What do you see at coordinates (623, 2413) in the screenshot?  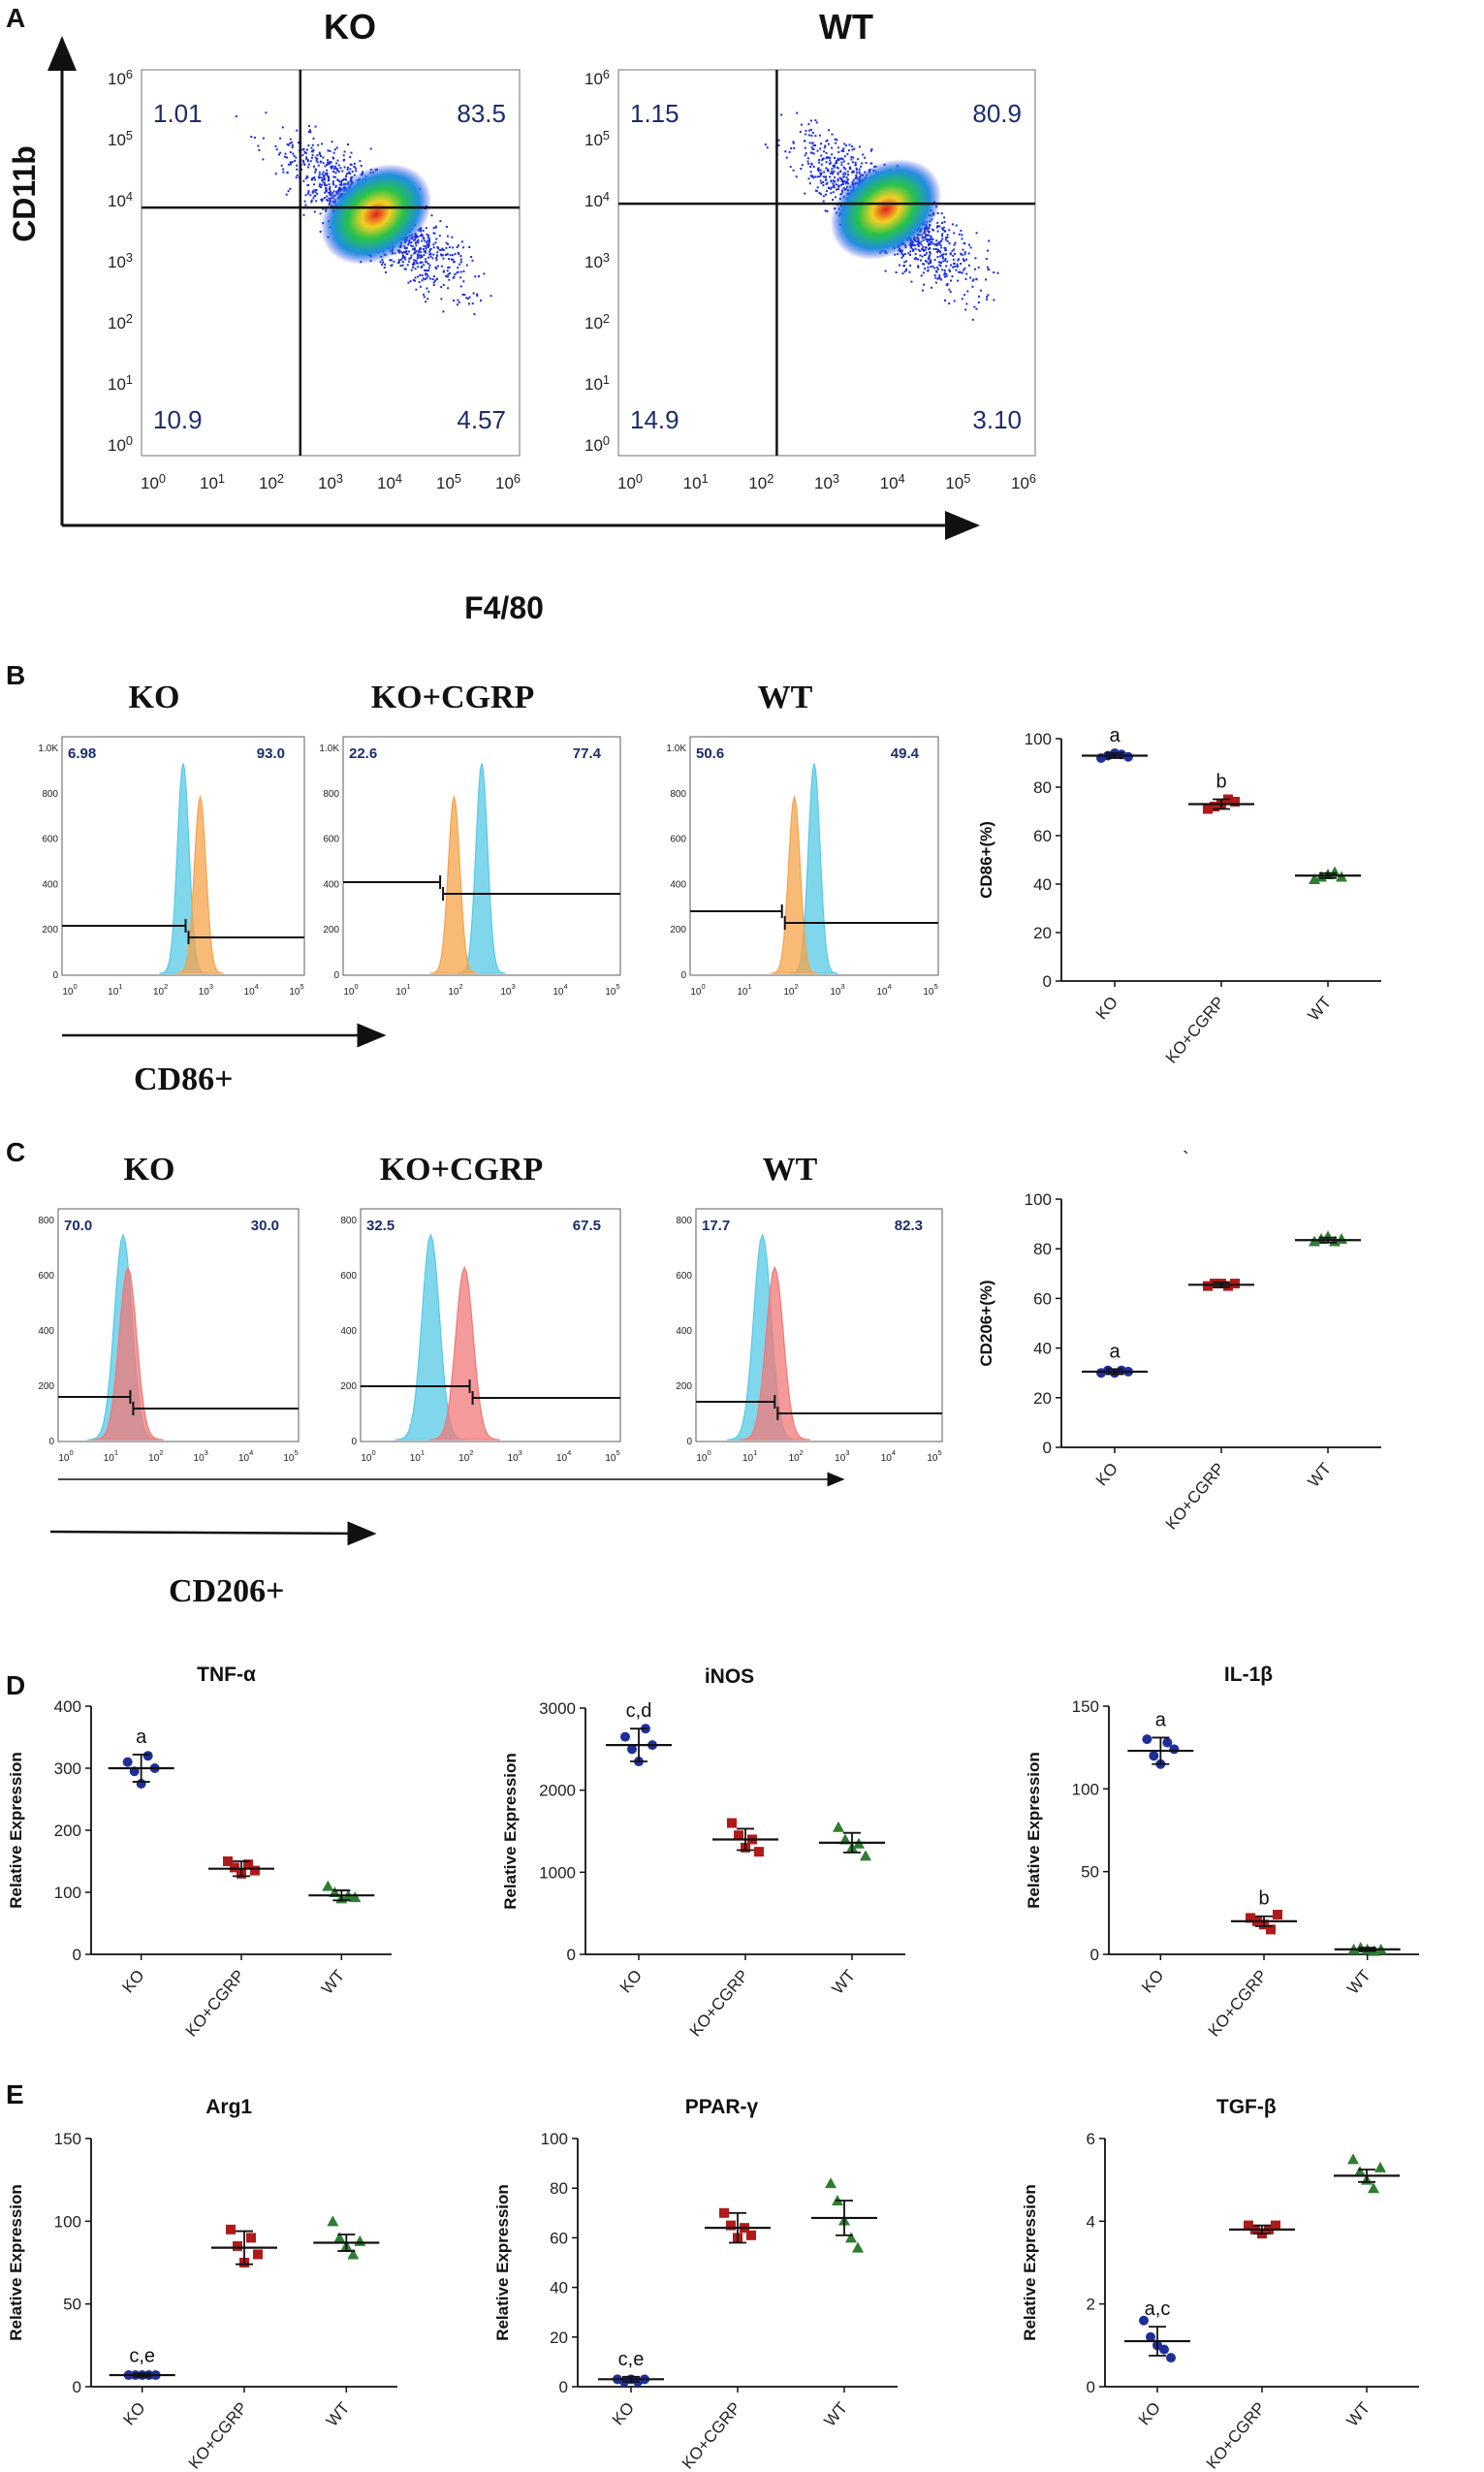 I see `x-tick-label: KO` at bounding box center [623, 2413].